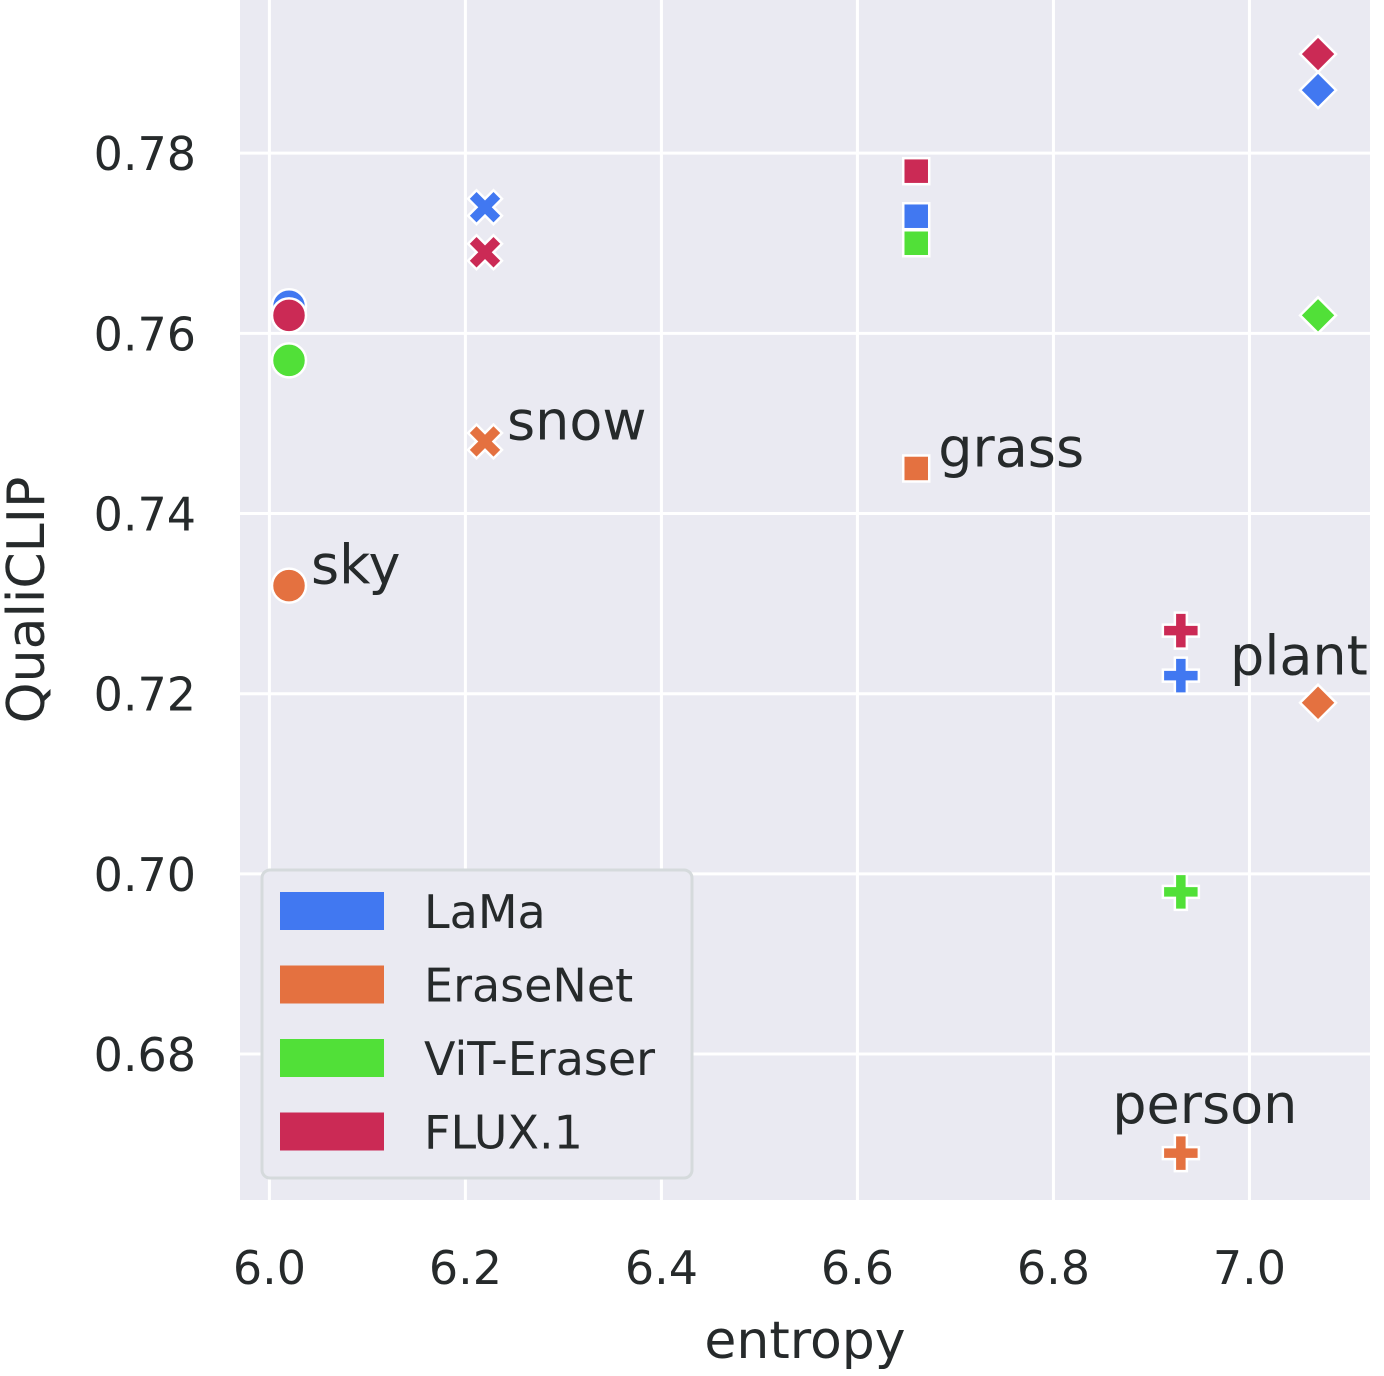 The height and width of the screenshot is (1376, 1384). I want to click on legend-frame, so click(477, 1024).